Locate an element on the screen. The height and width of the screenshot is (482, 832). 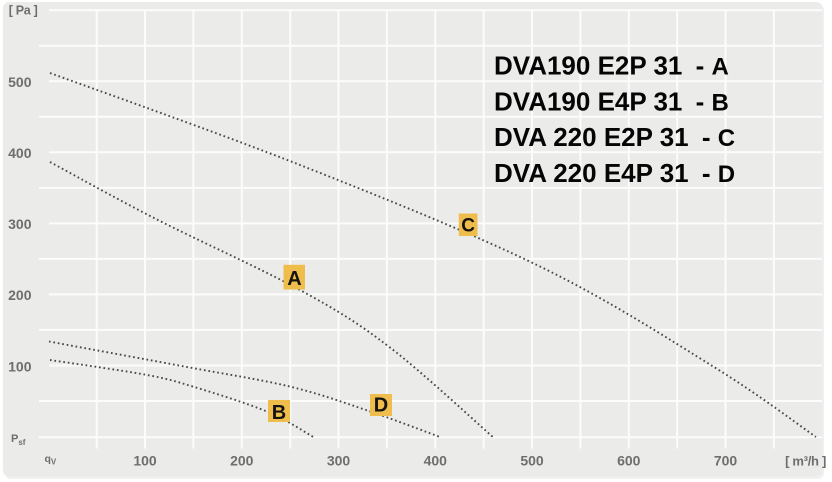
svg-text: DVA190 E4P 31 - B is located at coordinates (611, 101).